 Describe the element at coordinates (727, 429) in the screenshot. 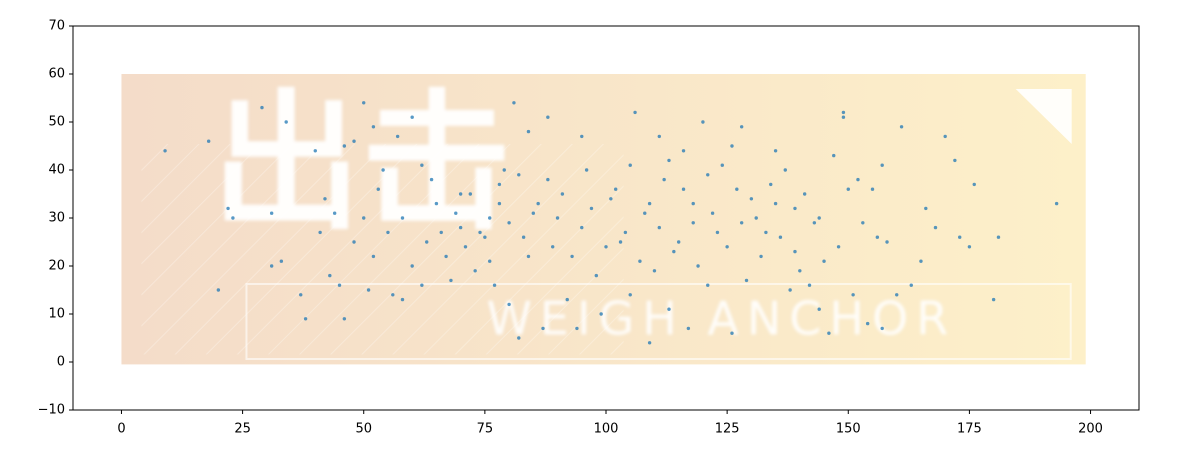

I see `x-tick-label: 125` at that location.